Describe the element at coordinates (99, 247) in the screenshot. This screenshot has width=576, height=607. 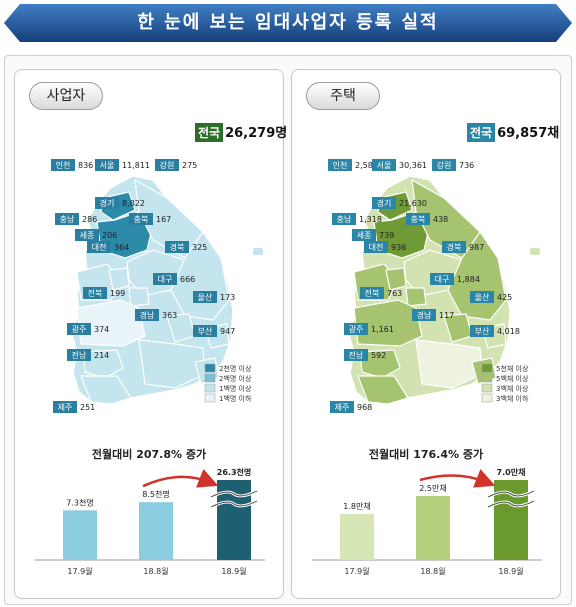
I see `region-name-label: 대전` at that location.